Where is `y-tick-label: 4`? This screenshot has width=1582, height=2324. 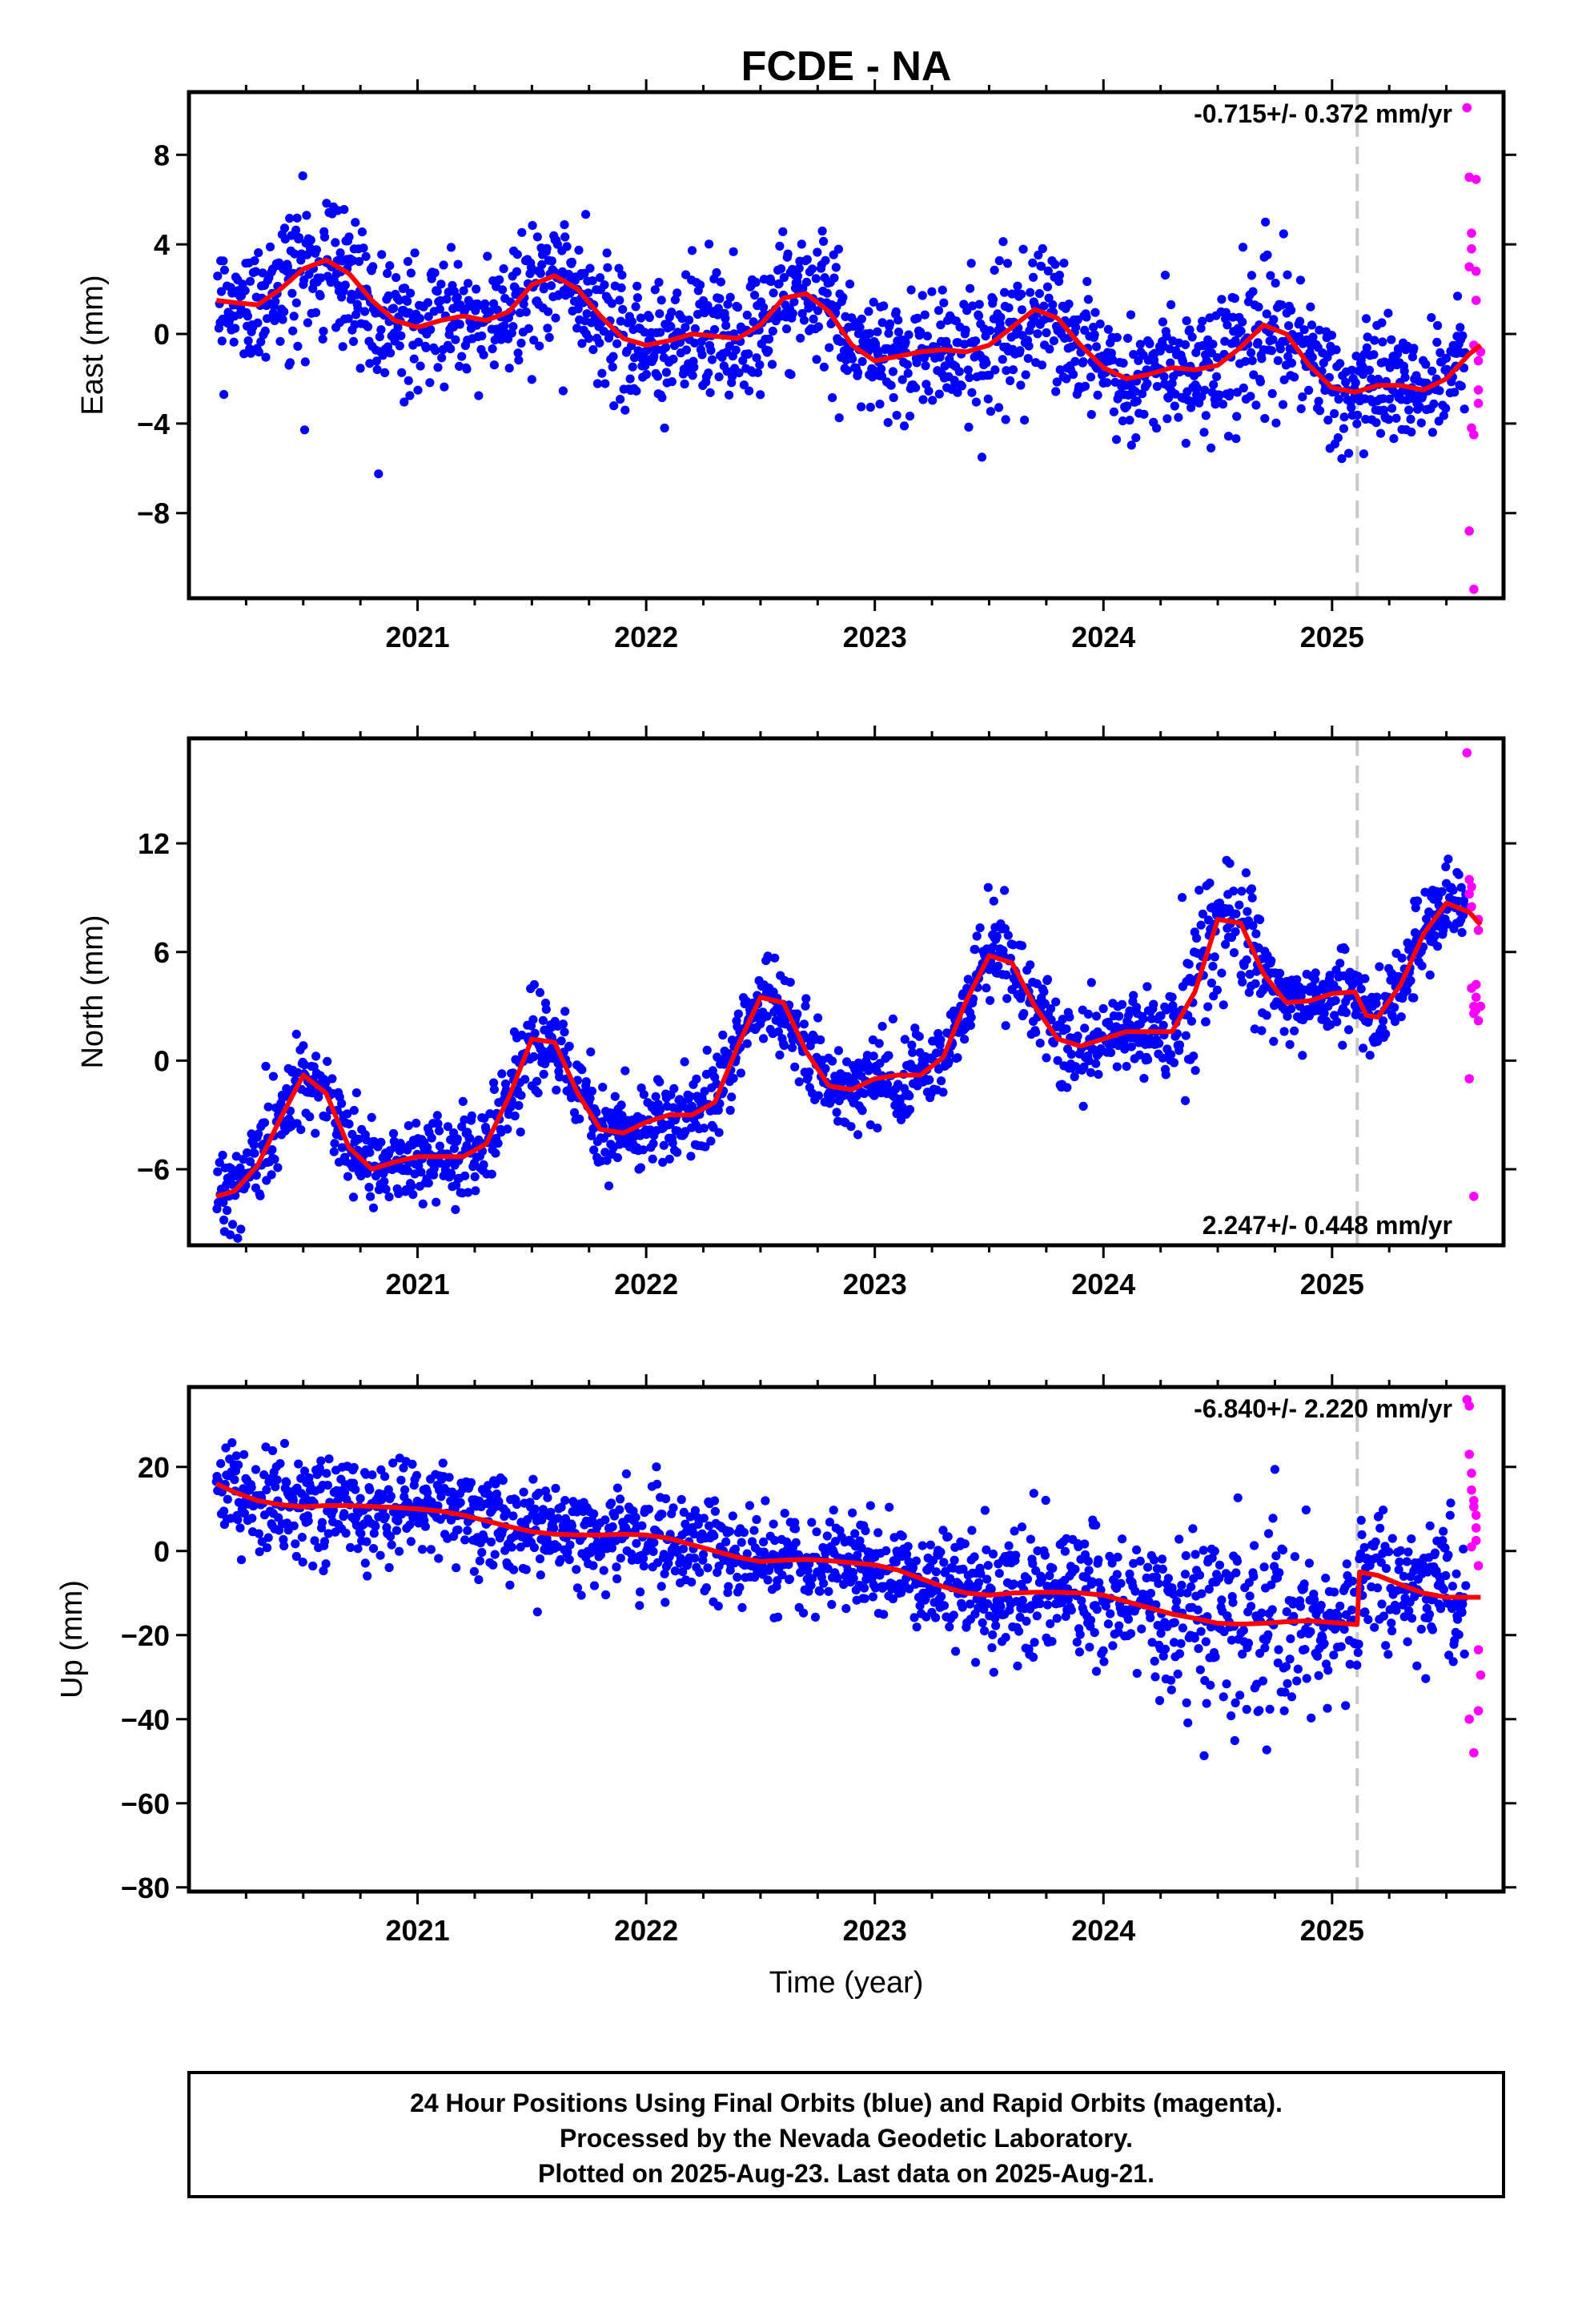
y-tick-label: 4 is located at coordinates (162, 245).